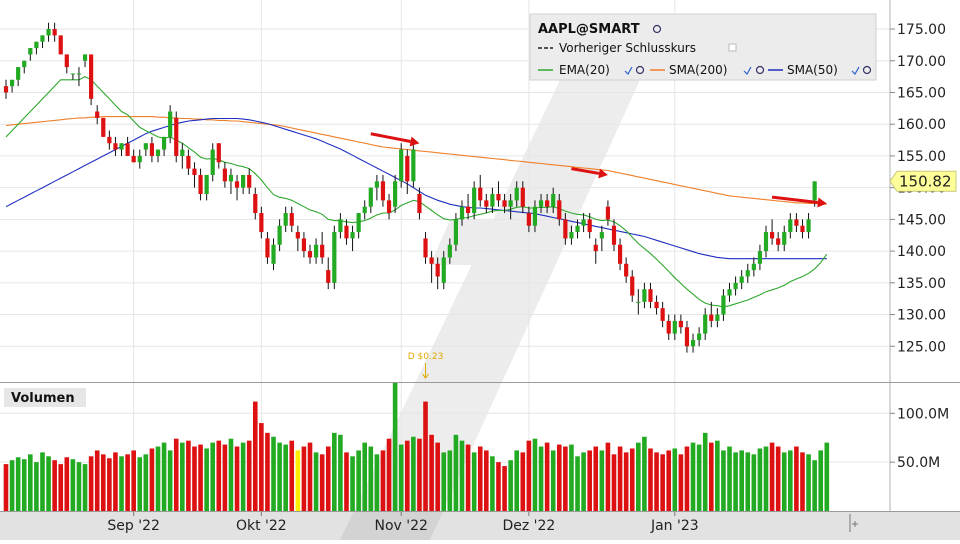  Describe the element at coordinates (867, 70) in the screenshot. I see `sma50-settings-icon` at that location.